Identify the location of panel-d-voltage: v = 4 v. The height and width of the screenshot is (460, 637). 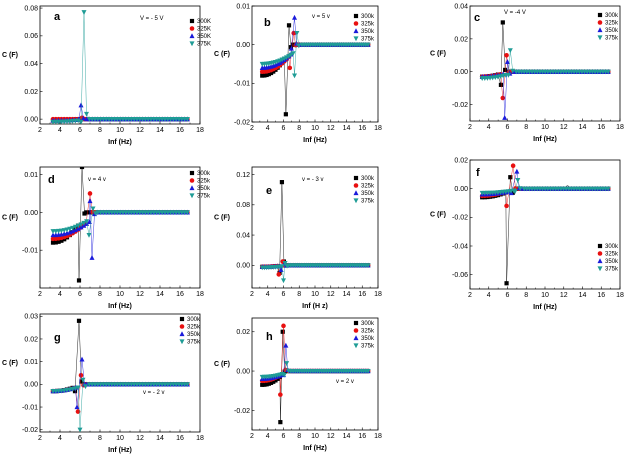
(97, 180).